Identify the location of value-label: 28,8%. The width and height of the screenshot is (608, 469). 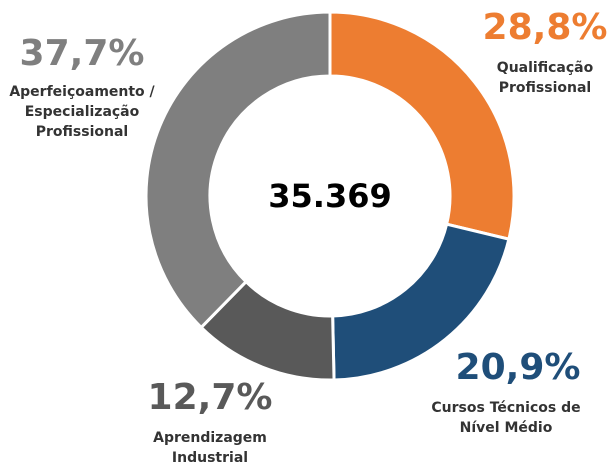
(545, 27).